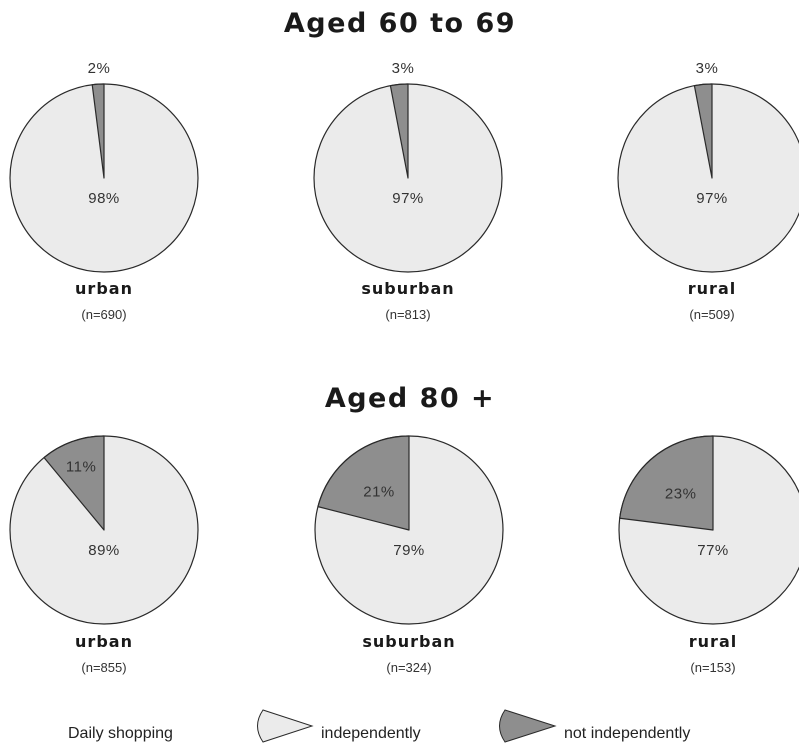  What do you see at coordinates (99, 68) in the screenshot?
I see `label-not-independently: 2%` at bounding box center [99, 68].